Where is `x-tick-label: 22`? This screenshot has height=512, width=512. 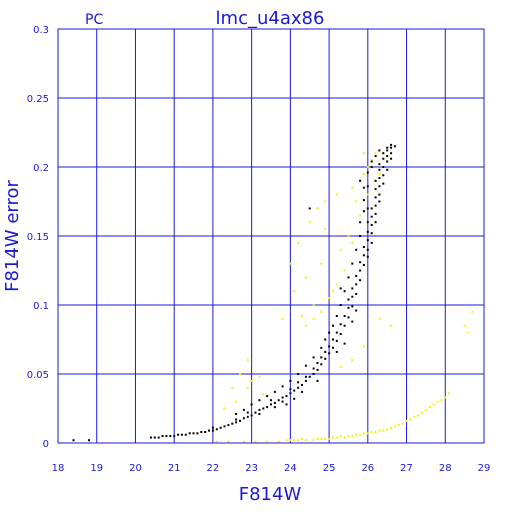 x-tick-label: 22 is located at coordinates (213, 468).